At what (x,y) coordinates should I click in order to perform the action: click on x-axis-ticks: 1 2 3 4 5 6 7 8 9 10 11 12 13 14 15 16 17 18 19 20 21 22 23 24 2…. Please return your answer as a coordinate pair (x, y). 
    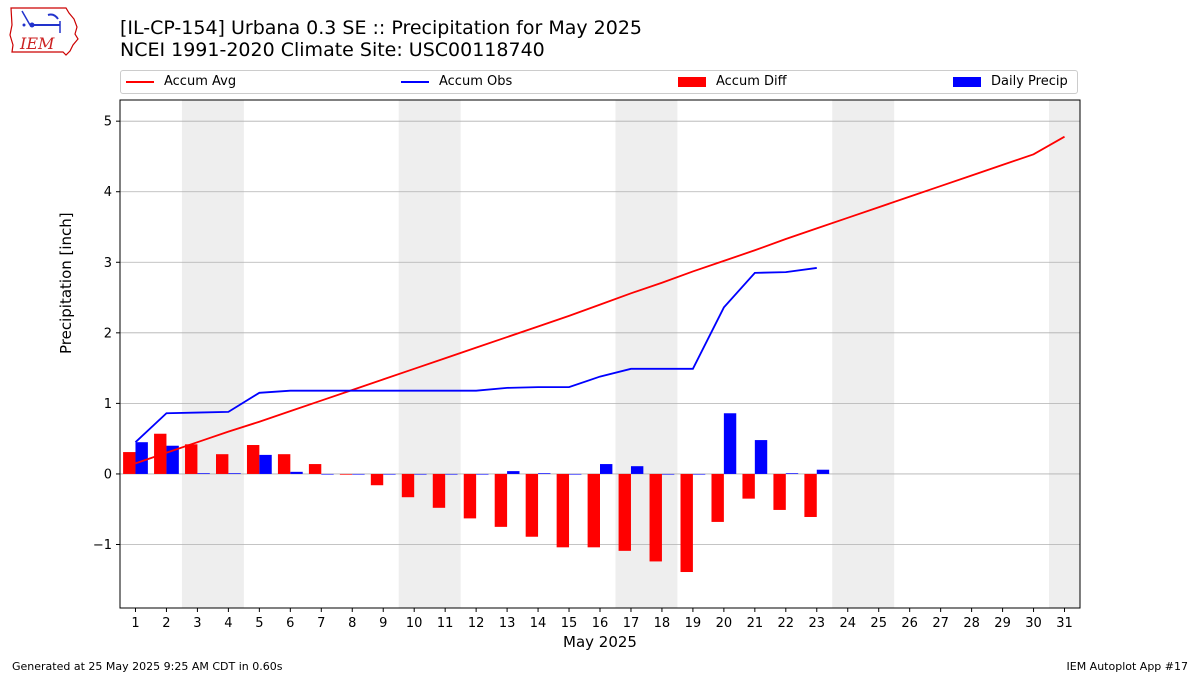
    Looking at the image, I should click on (602, 619).